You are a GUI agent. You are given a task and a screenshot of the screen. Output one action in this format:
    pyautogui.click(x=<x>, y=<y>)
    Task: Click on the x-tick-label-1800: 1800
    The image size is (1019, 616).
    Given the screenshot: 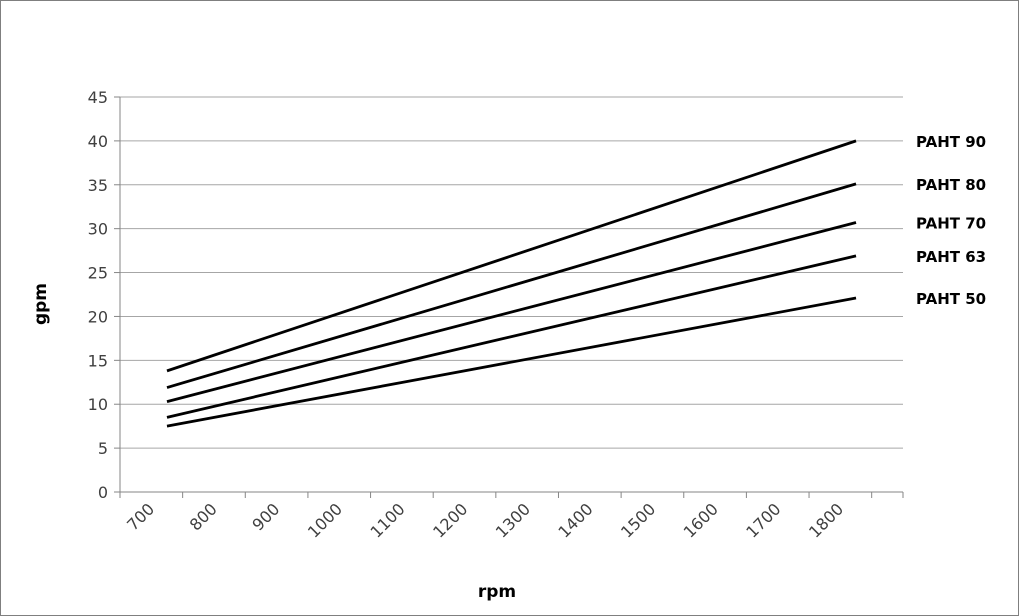 What is the action you would take?
    pyautogui.click(x=826, y=520)
    